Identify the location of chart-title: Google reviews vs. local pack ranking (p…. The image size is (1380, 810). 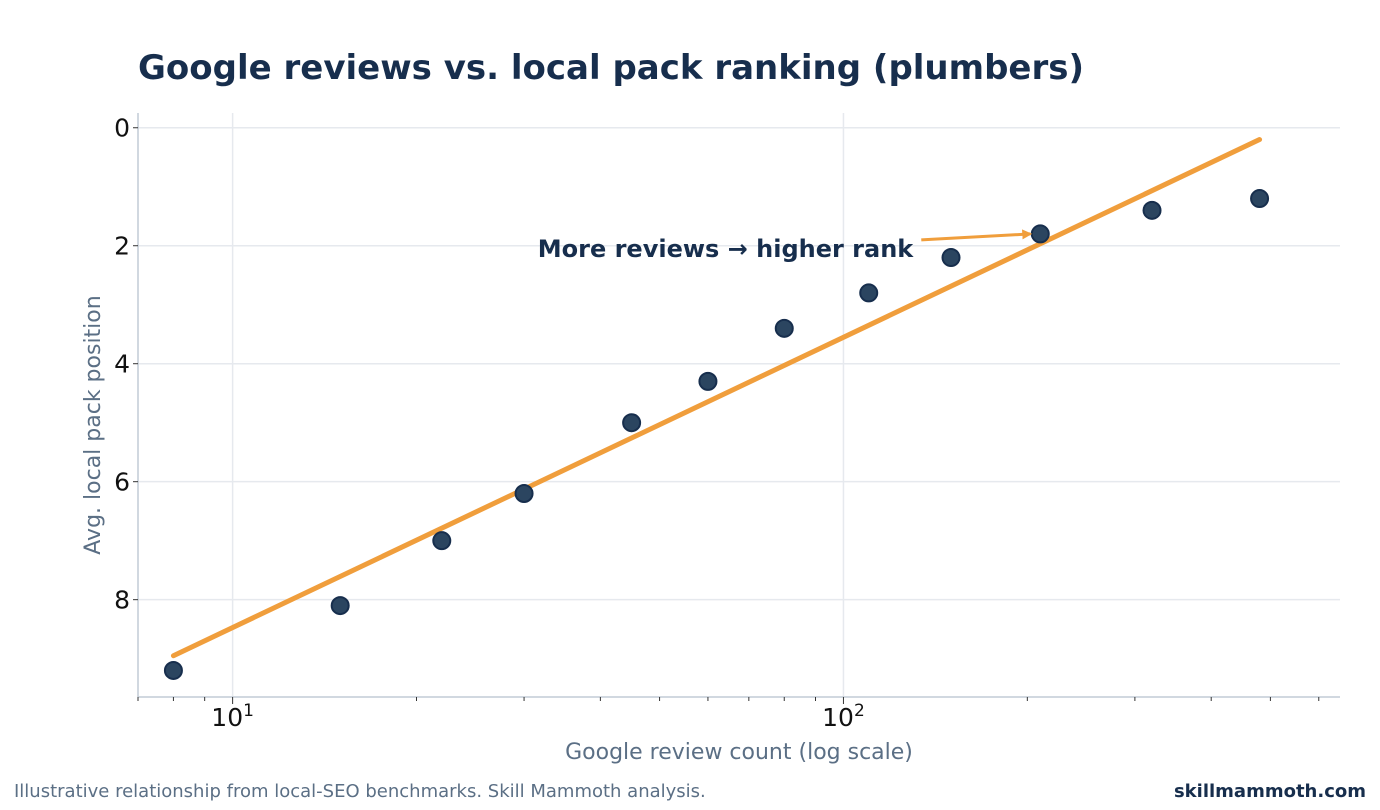
(611, 68).